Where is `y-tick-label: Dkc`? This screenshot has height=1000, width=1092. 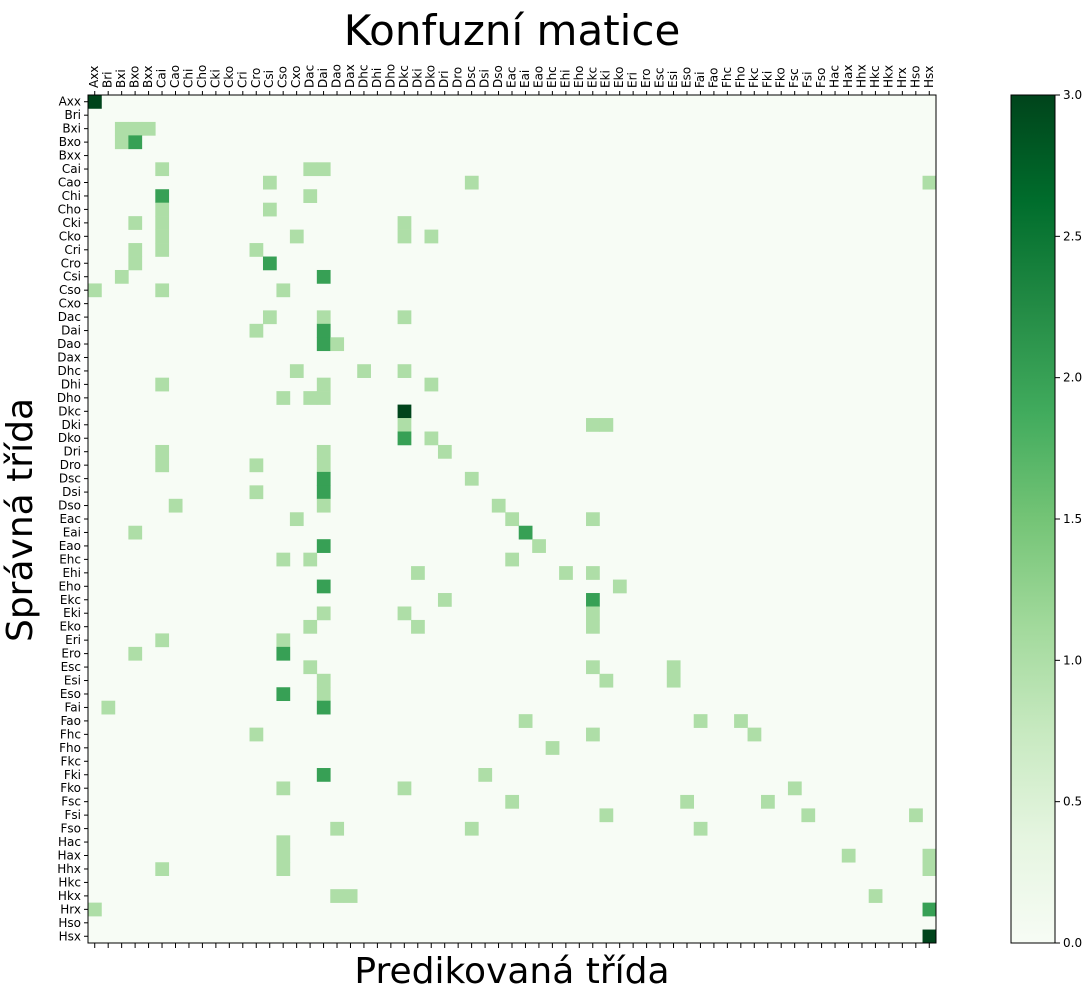
y-tick-label: Dkc is located at coordinates (69, 411).